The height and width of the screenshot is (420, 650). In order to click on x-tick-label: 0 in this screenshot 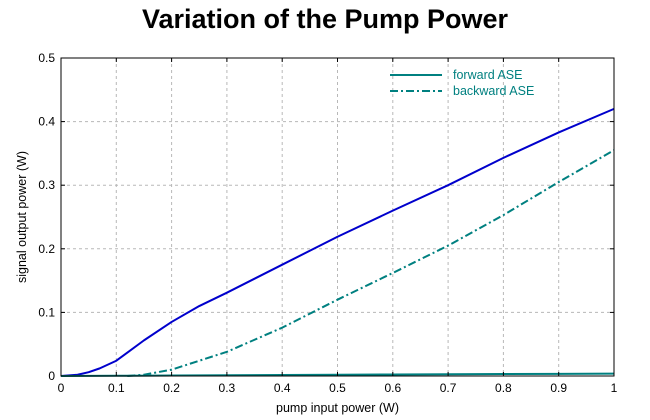, I will do `click(61, 388)`.